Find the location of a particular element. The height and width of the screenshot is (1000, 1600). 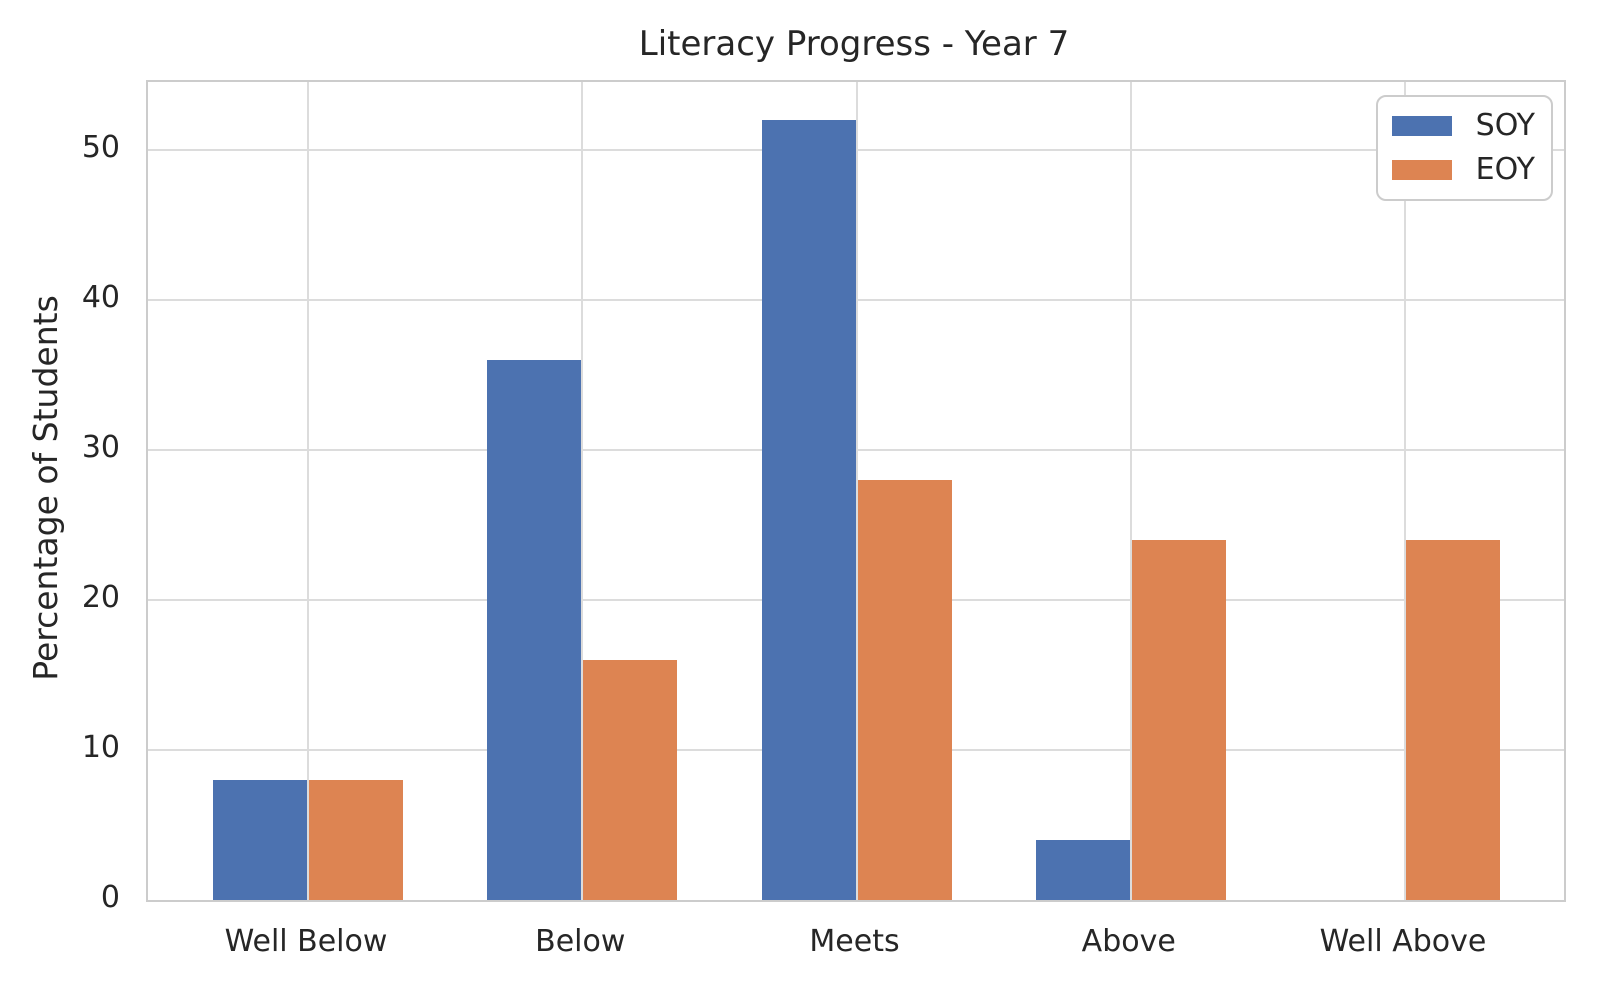

y-tick-label-20: 20 is located at coordinates (100, 597).